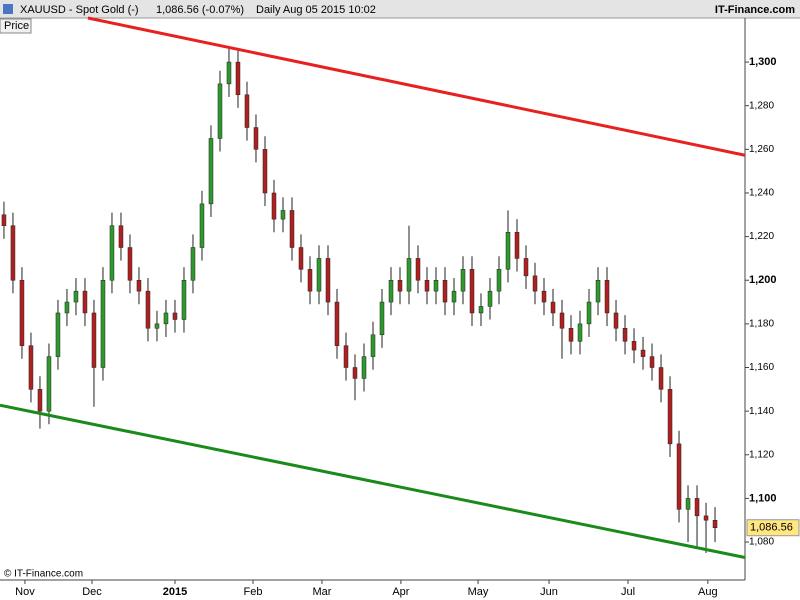 The width and height of the screenshot is (800, 600). Describe the element at coordinates (549, 592) in the screenshot. I see `x-tick-label: Jun` at that location.